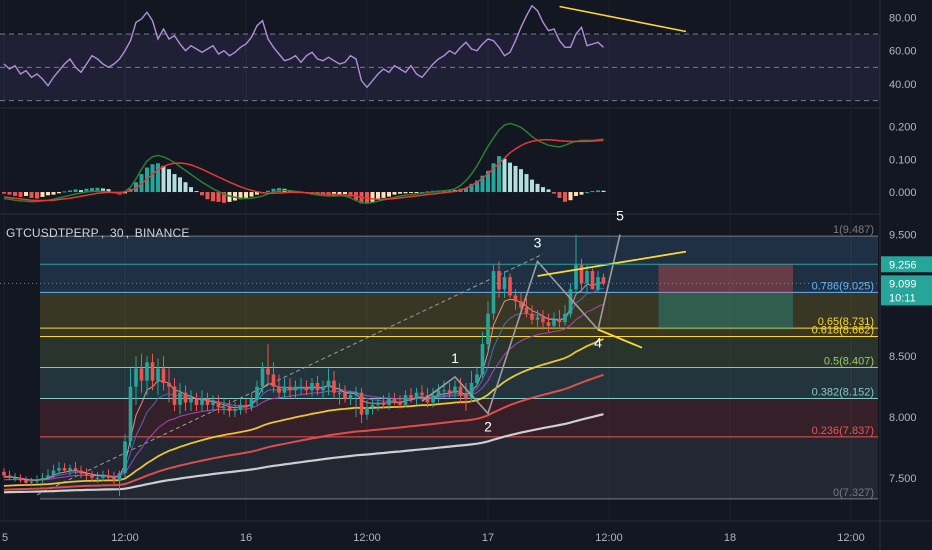 This screenshot has height=550, width=932. What do you see at coordinates (906, 264) in the screenshot?
I see `level-price-tag` at bounding box center [906, 264].